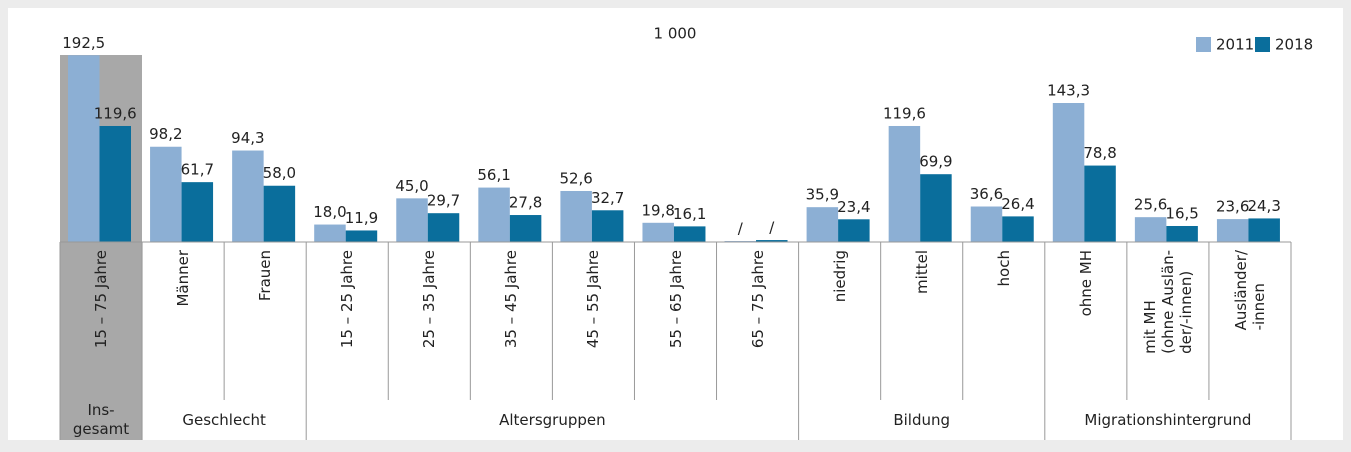  What do you see at coordinates (265, 276) in the screenshot?
I see `category-label: Frauen` at bounding box center [265, 276].